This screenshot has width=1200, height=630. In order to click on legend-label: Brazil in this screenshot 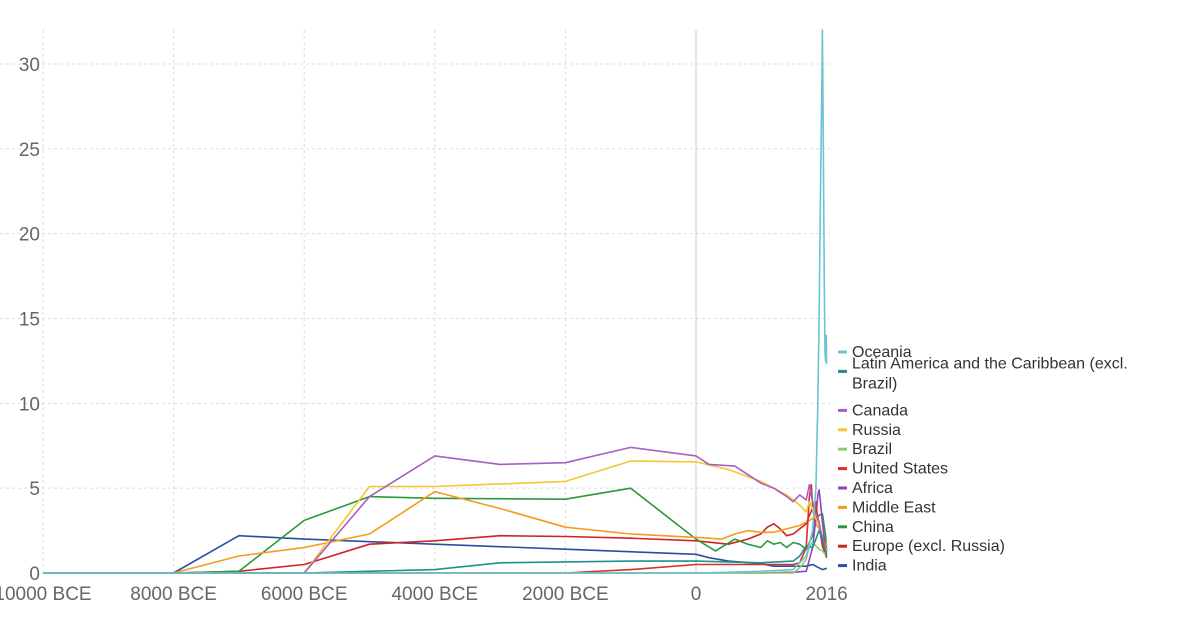, I will do `click(872, 449)`.